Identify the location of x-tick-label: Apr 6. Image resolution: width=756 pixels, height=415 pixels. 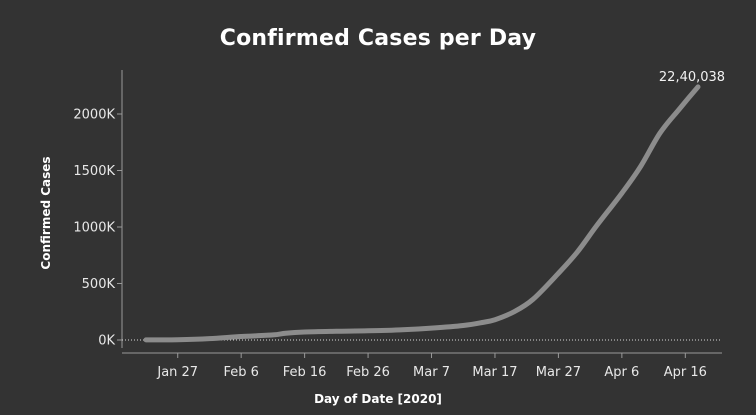
(621, 372).